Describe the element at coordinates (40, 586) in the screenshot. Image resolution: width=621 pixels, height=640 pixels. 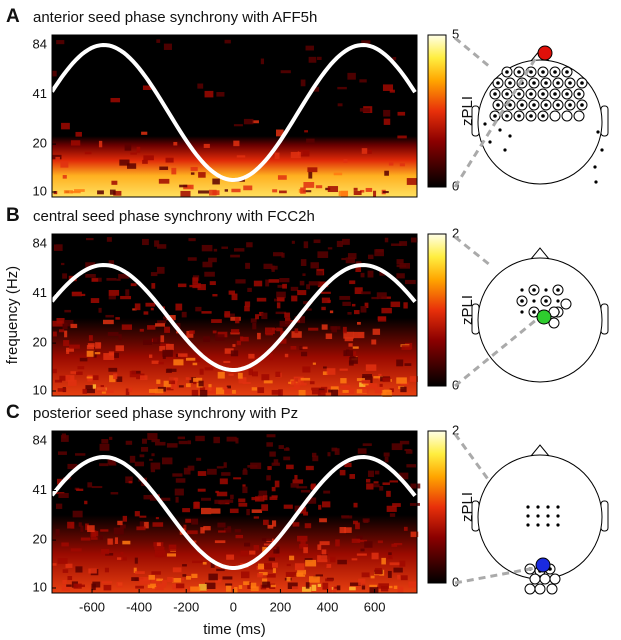
I see `y-tick-label: 10` at that location.